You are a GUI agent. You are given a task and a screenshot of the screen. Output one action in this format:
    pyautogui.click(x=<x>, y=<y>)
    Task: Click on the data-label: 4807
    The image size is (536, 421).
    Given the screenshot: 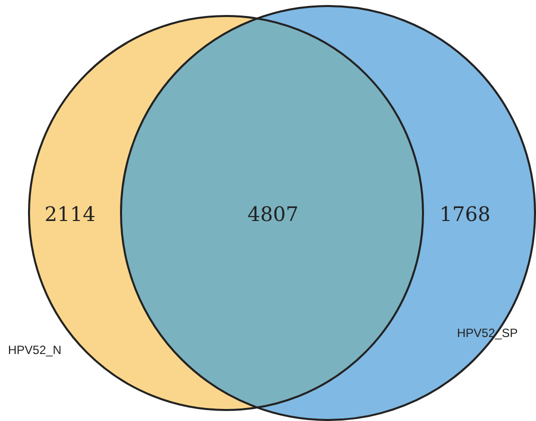 What is the action you would take?
    pyautogui.click(x=273, y=214)
    